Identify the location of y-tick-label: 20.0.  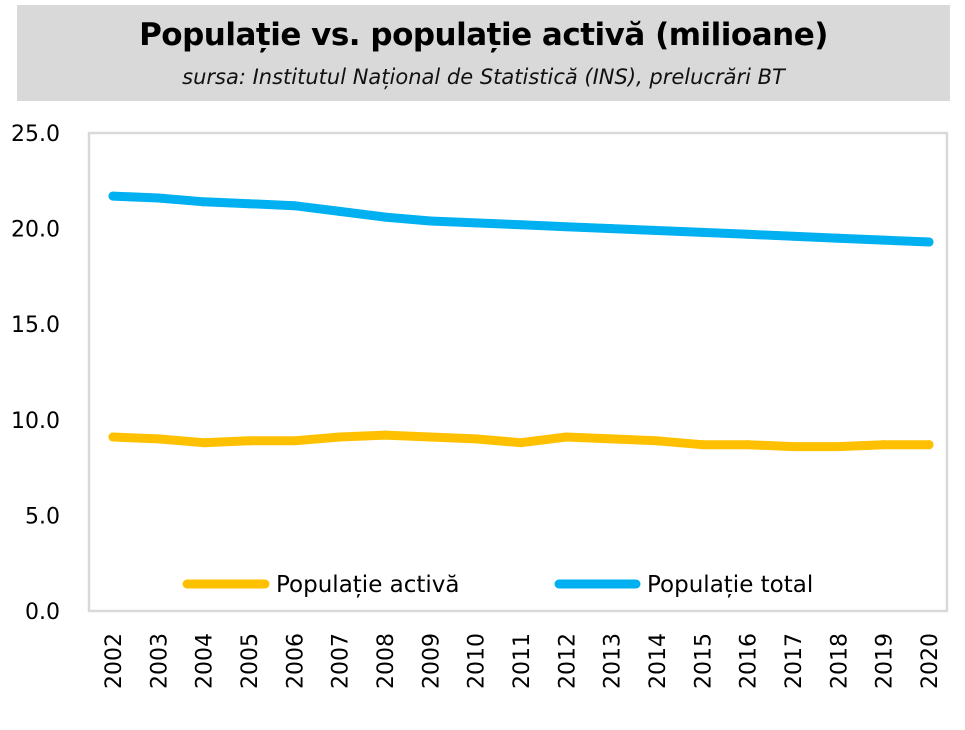
(35, 230).